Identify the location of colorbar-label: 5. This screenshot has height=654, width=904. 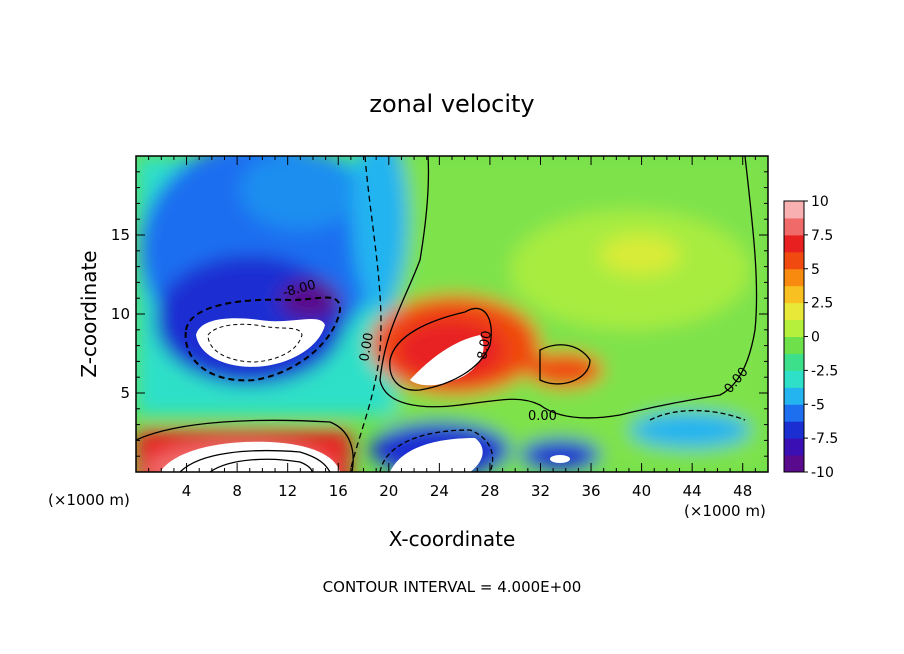
(815, 270).